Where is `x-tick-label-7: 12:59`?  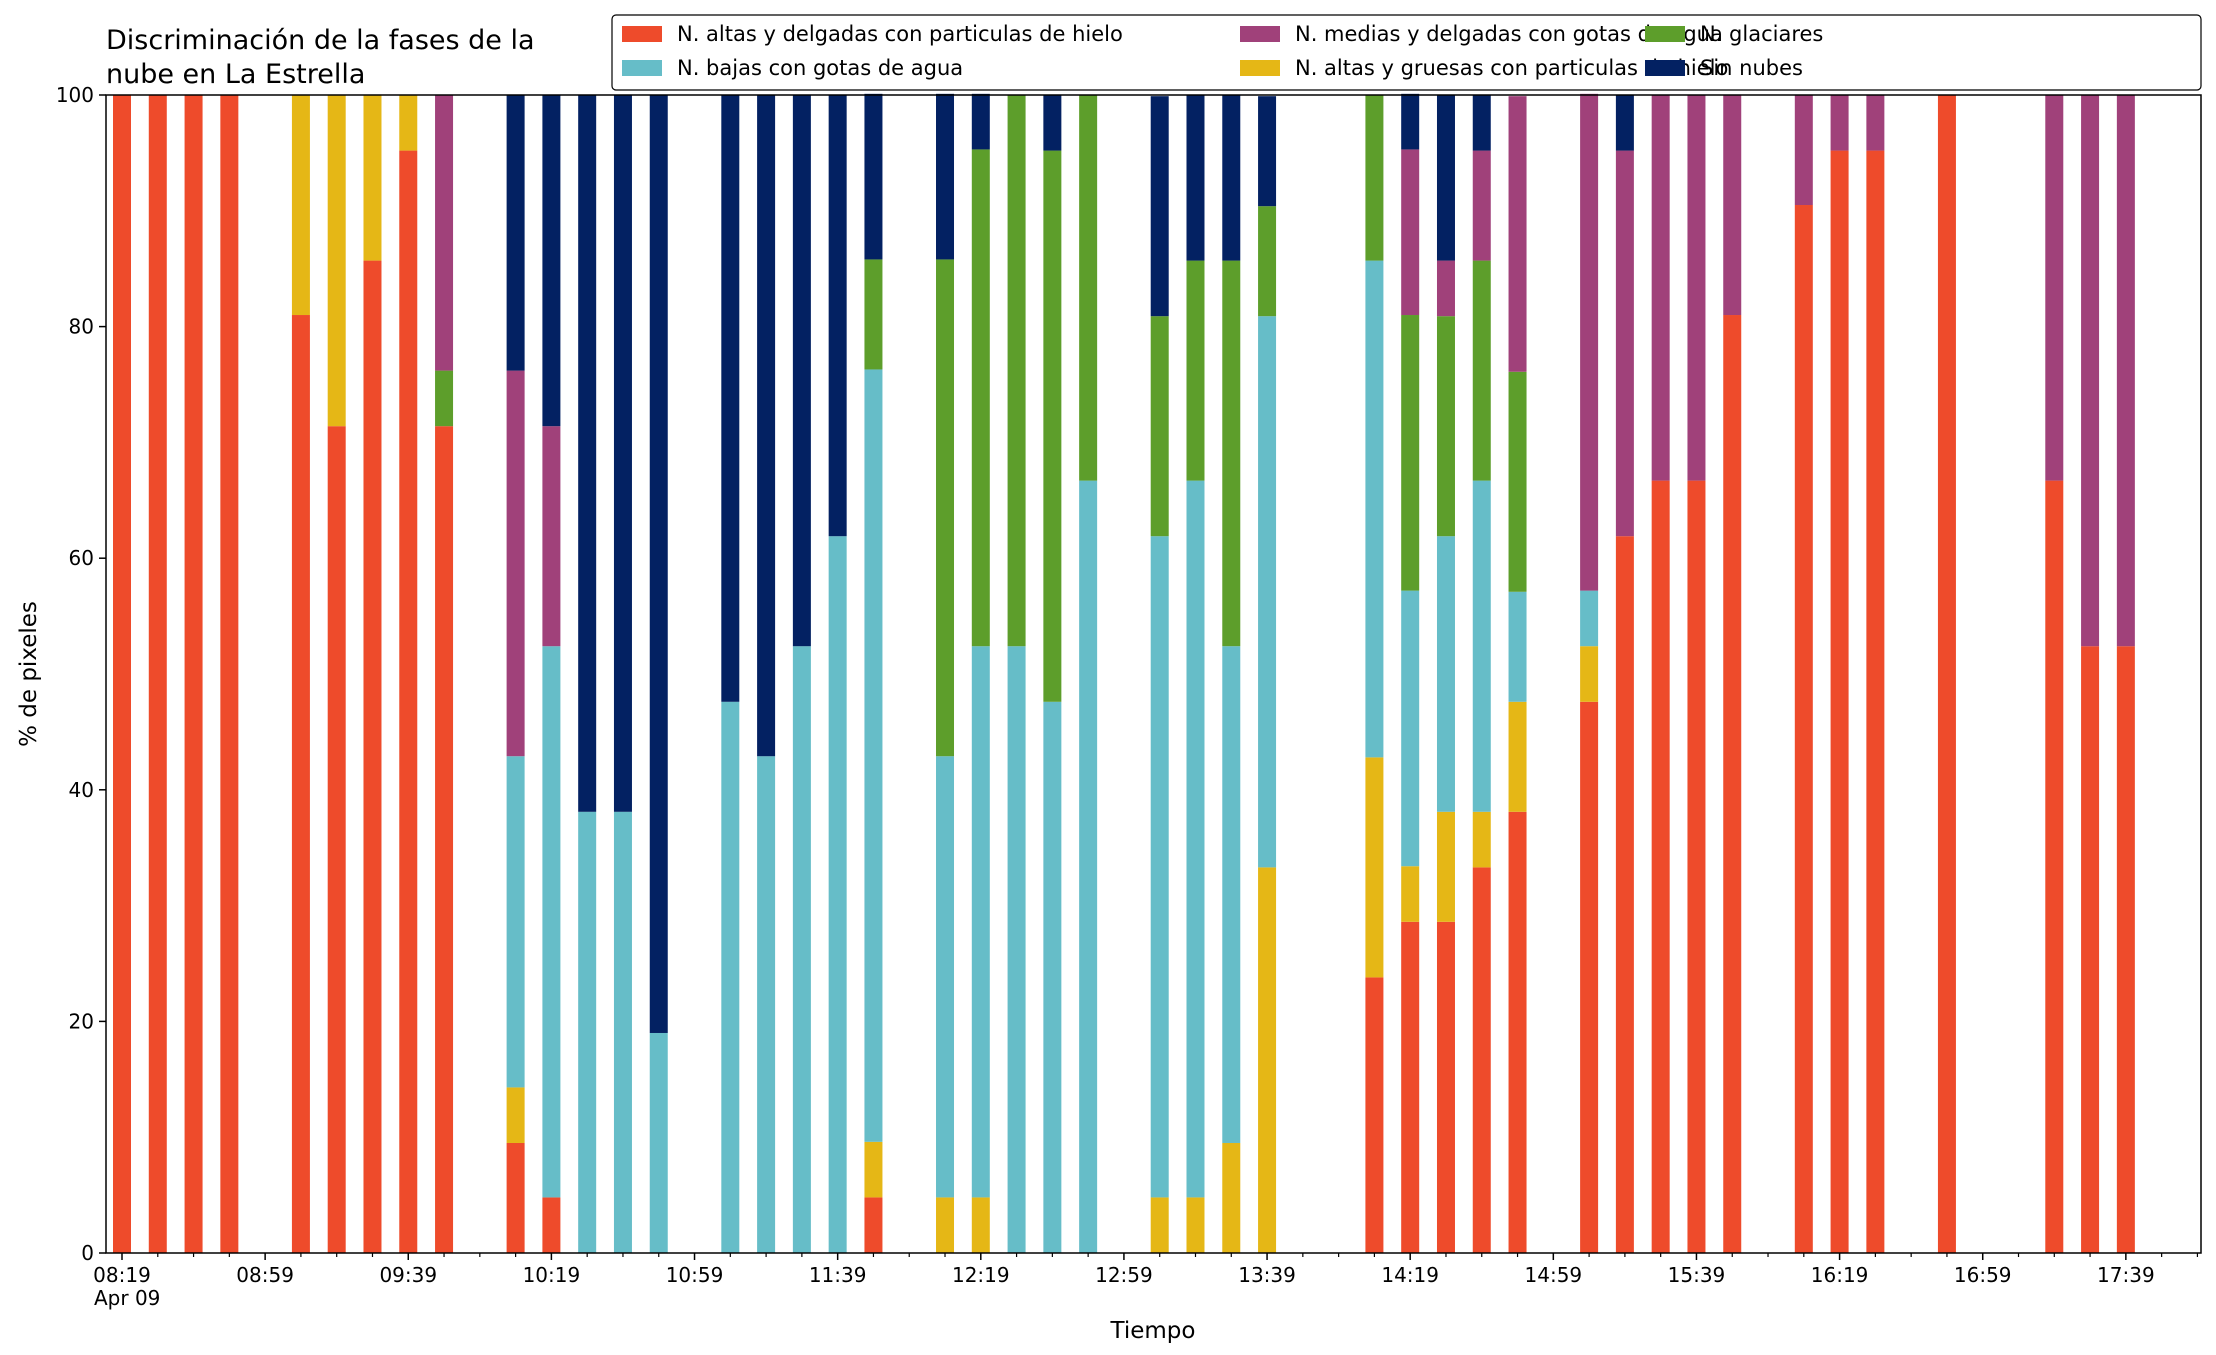 x-tick-label-7: 12:59 is located at coordinates (1124, 1275).